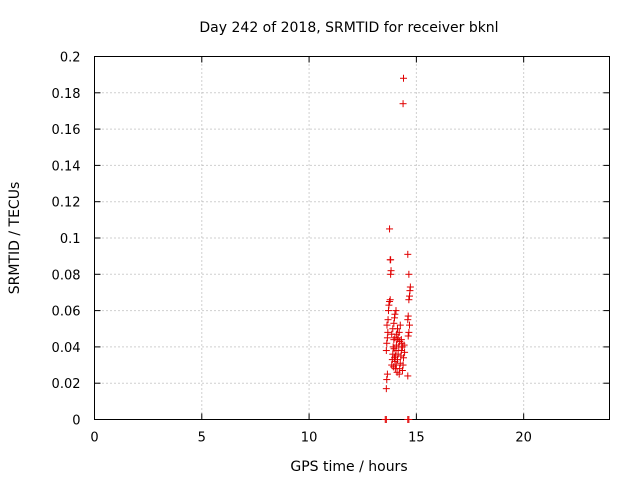  I want to click on y-tick-label: 0.04, so click(66, 348).